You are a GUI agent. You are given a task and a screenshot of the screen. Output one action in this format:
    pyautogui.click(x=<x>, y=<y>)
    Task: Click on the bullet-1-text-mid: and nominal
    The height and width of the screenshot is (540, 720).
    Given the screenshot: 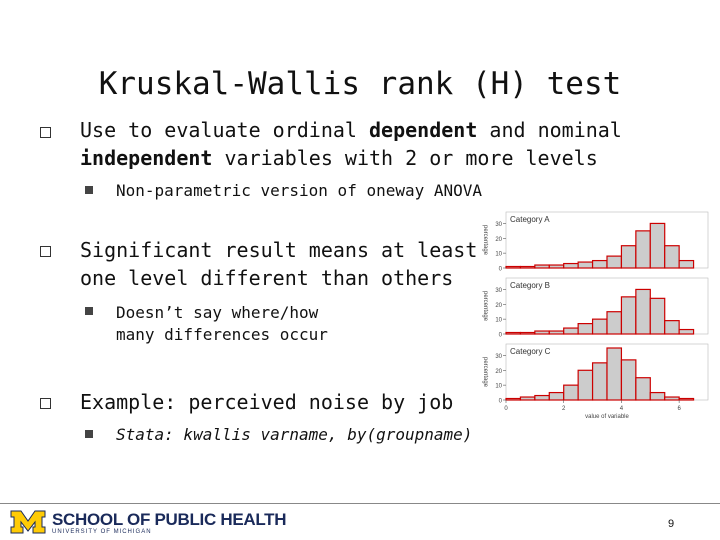 What is the action you would take?
    pyautogui.click(x=549, y=130)
    